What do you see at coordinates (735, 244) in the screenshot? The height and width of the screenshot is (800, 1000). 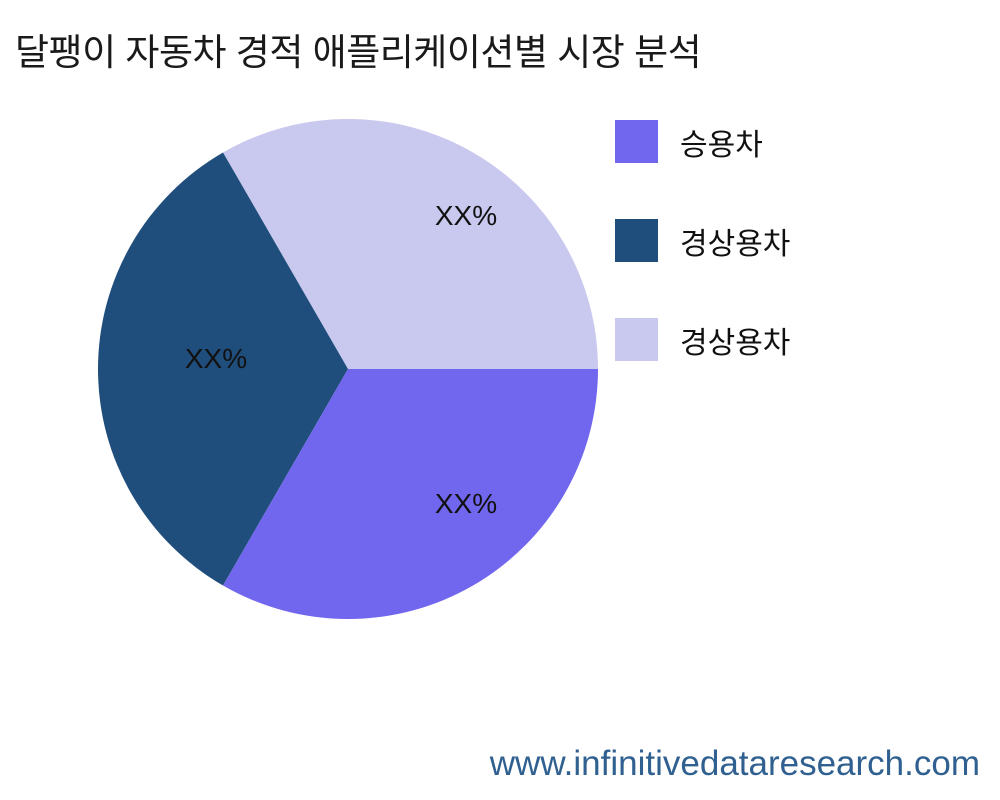 I see `legend-label-commercial-dark: 경상용차` at bounding box center [735, 244].